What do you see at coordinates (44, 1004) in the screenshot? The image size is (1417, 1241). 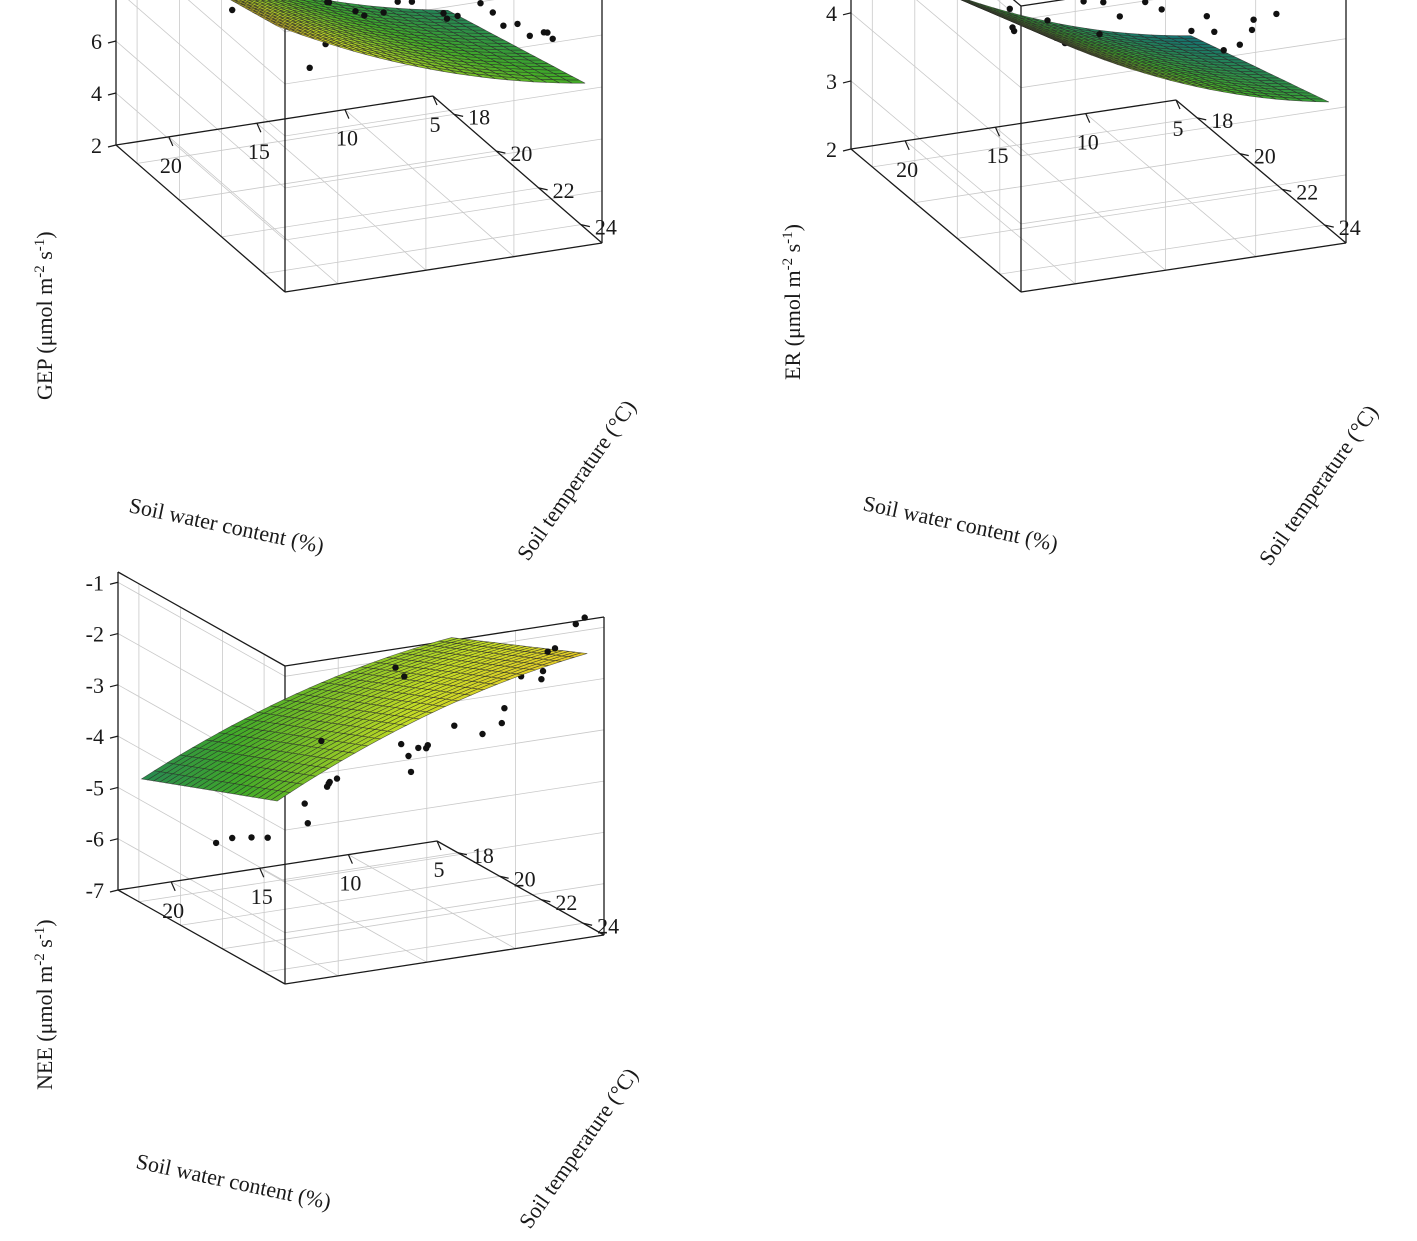 I see `nee-z-axis-label: NEE (μmol m-2 s-1)` at bounding box center [44, 1004].